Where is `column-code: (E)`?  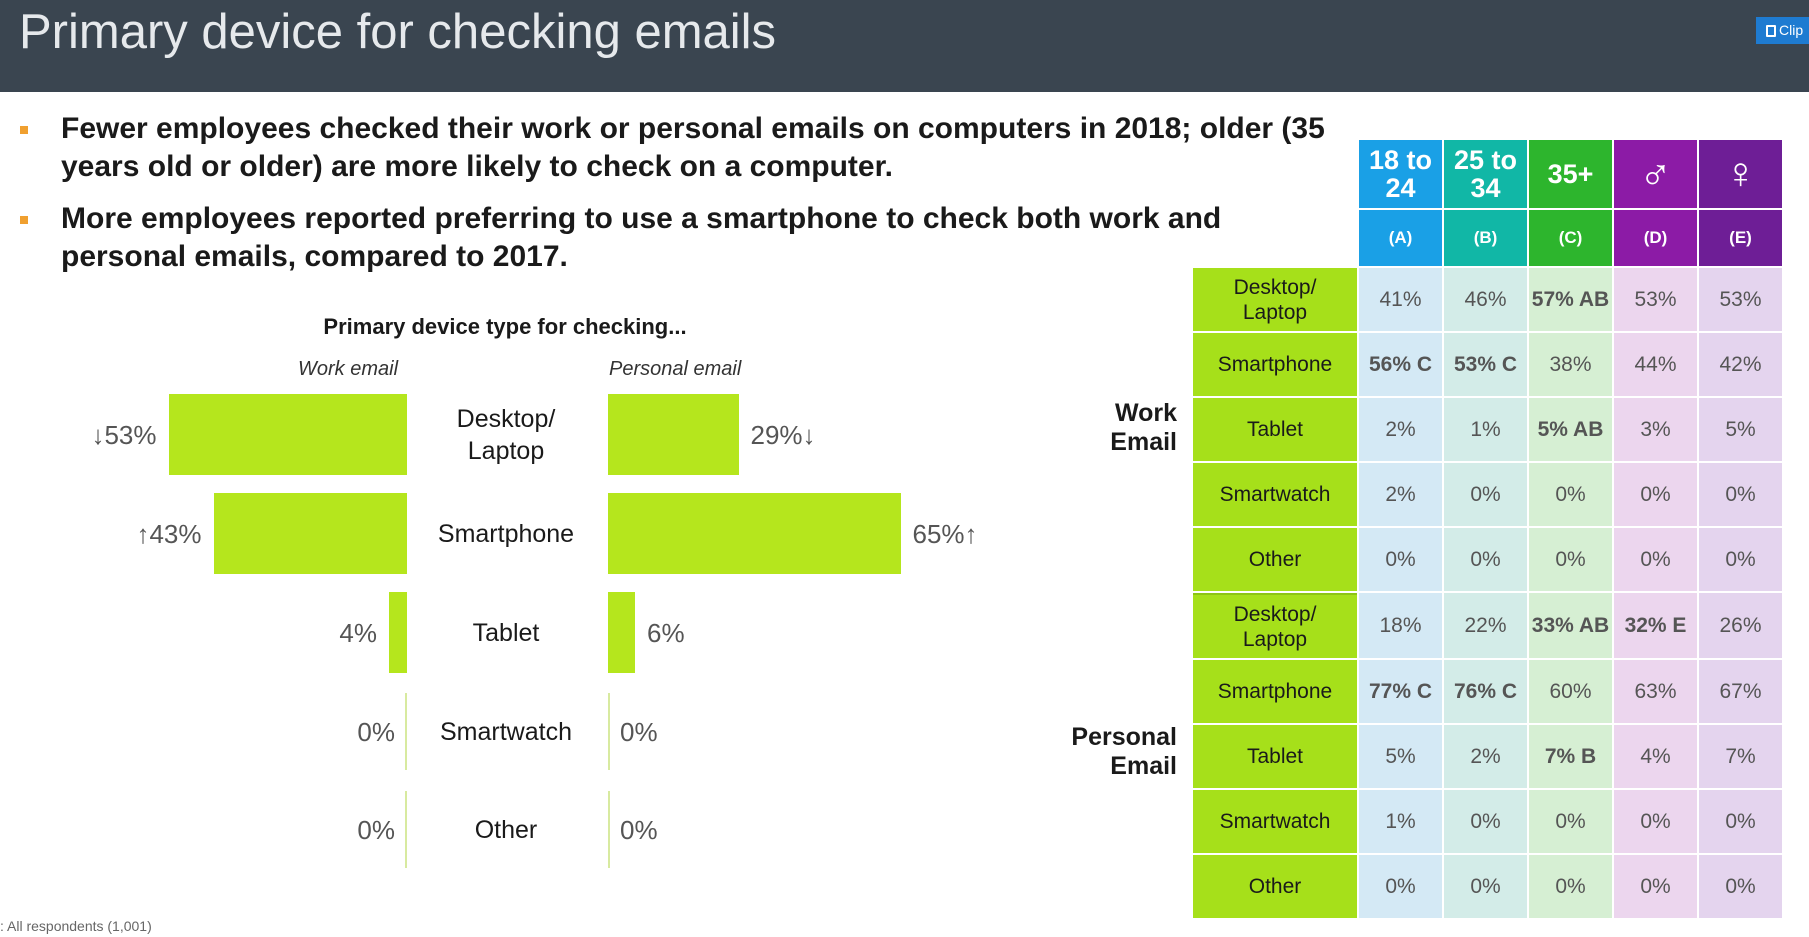 column-code: (E) is located at coordinates (1740, 238).